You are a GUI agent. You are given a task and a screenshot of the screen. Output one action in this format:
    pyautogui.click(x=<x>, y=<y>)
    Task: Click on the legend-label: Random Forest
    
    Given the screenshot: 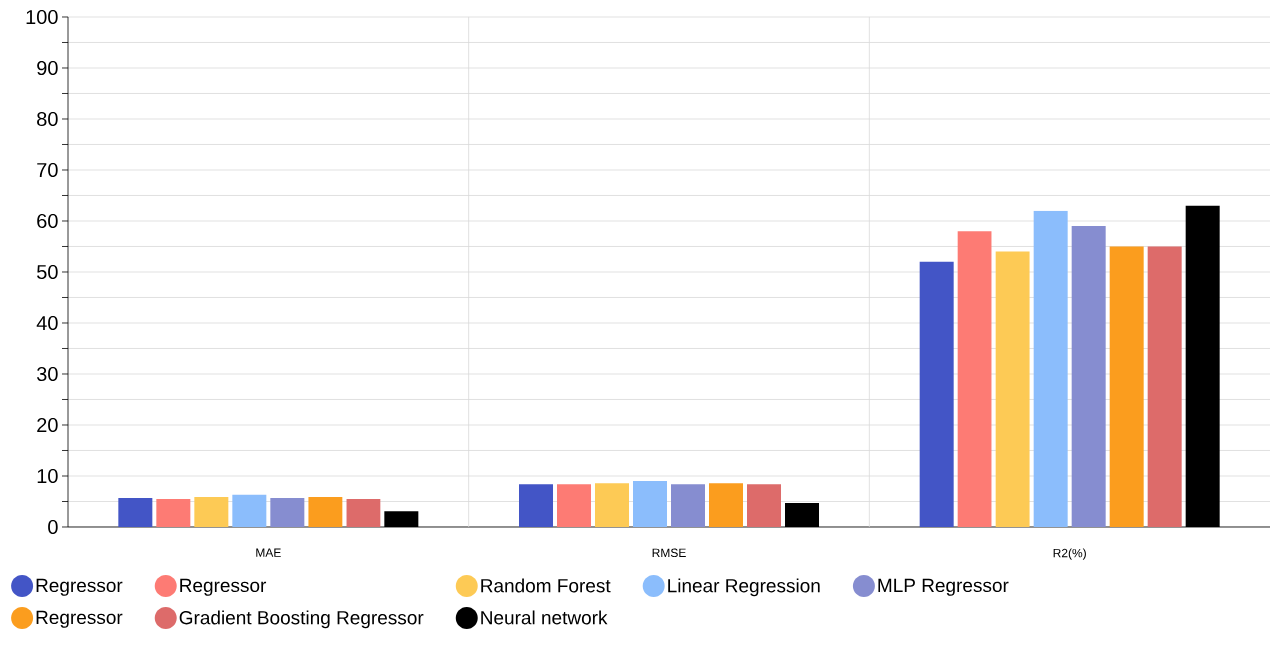 What is the action you would take?
    pyautogui.click(x=546, y=585)
    